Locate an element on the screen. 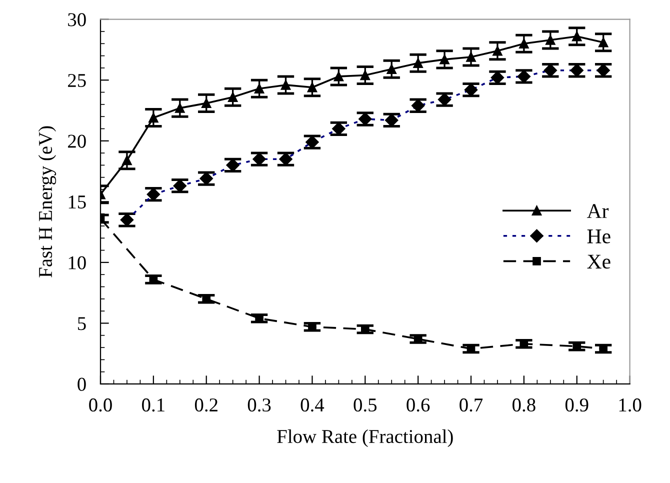  x-tick-label: 0.8 is located at coordinates (524, 405).